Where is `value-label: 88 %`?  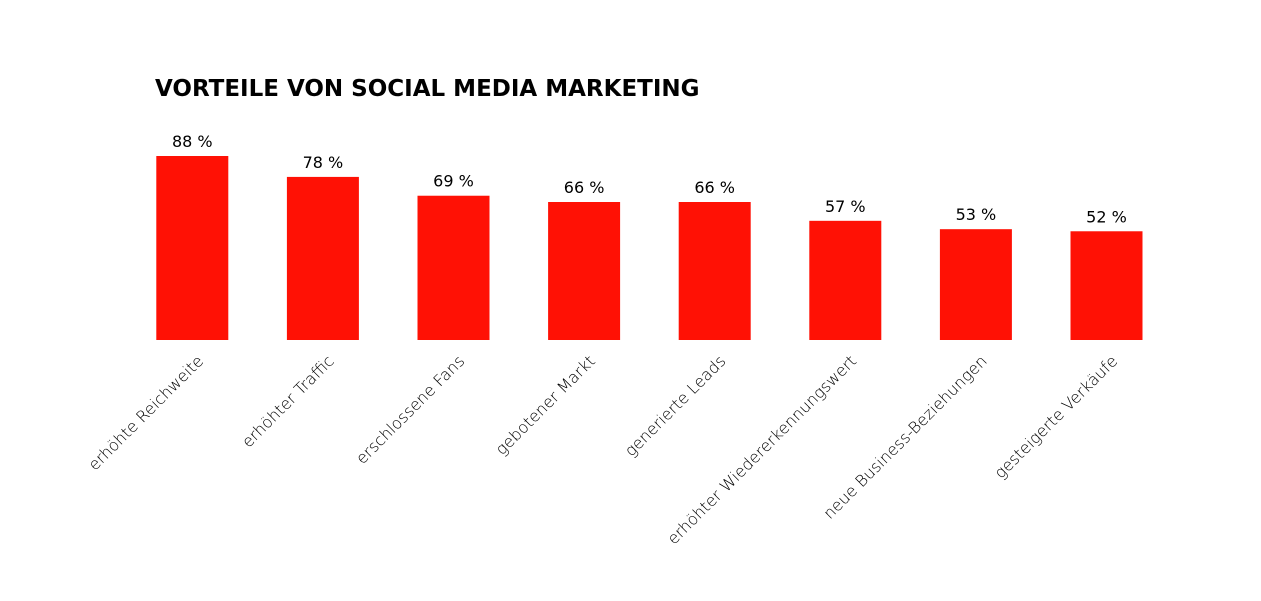
value-label: 88 % is located at coordinates (192, 141).